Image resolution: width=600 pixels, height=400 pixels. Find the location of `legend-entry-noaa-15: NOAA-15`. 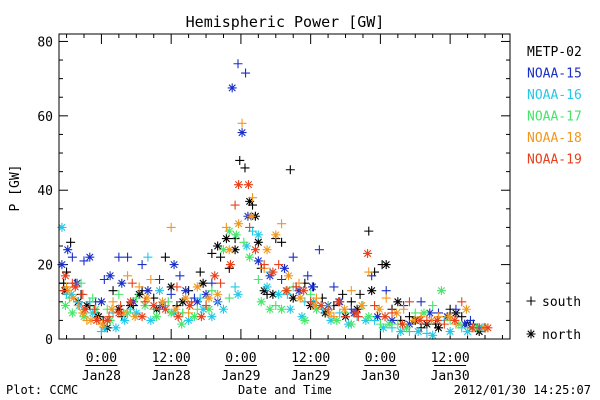

legend-entry-noaa-15: NOAA-15 is located at coordinates (554, 74).